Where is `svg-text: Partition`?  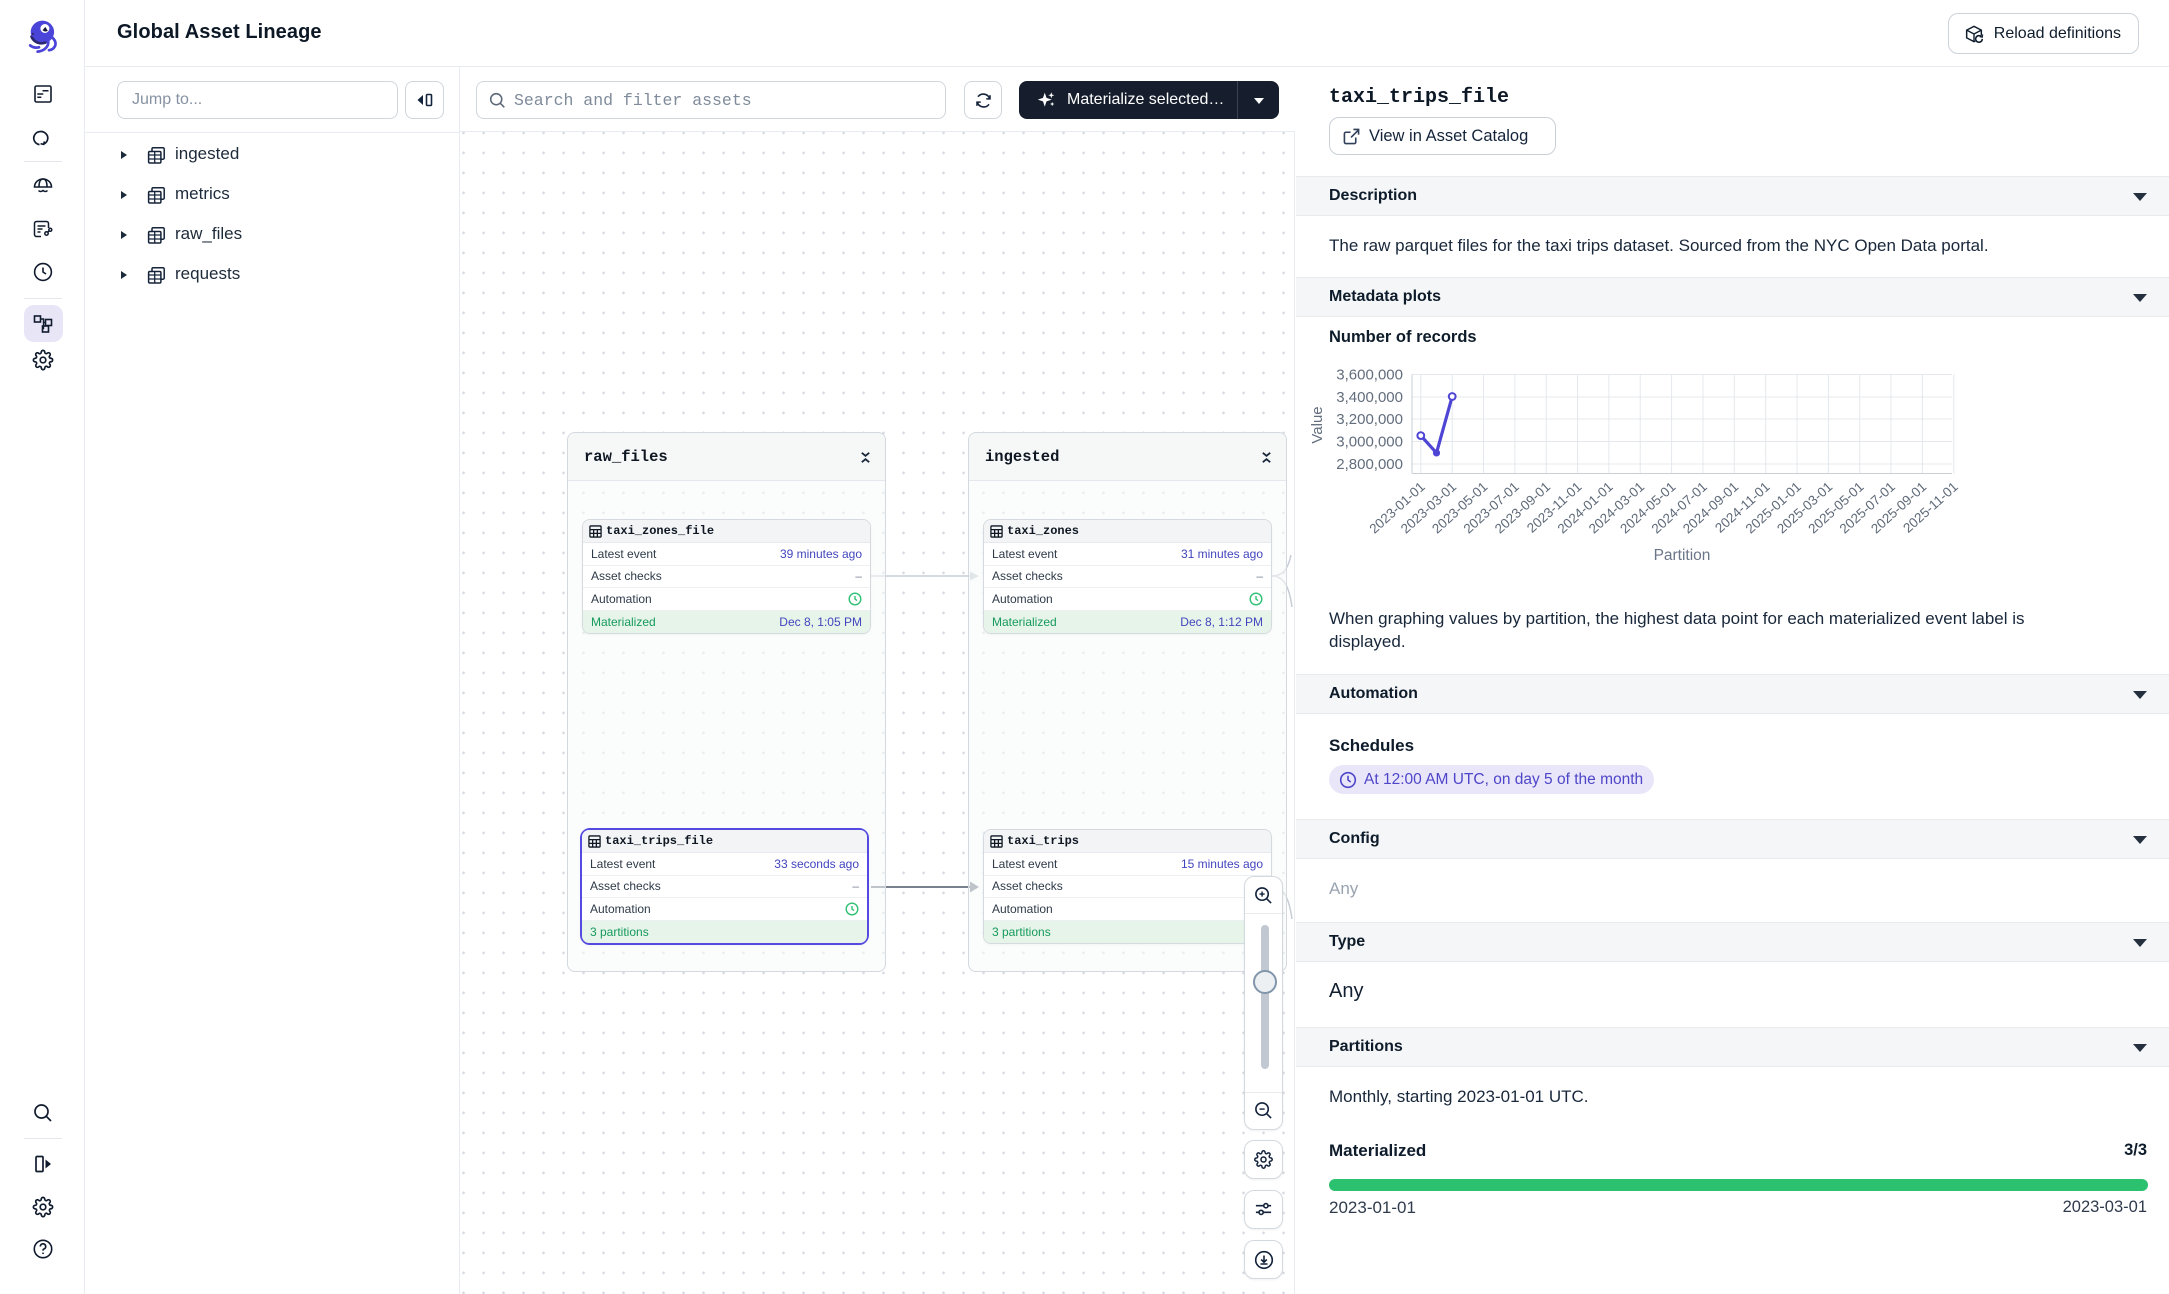
svg-text: Partition is located at coordinates (1682, 555).